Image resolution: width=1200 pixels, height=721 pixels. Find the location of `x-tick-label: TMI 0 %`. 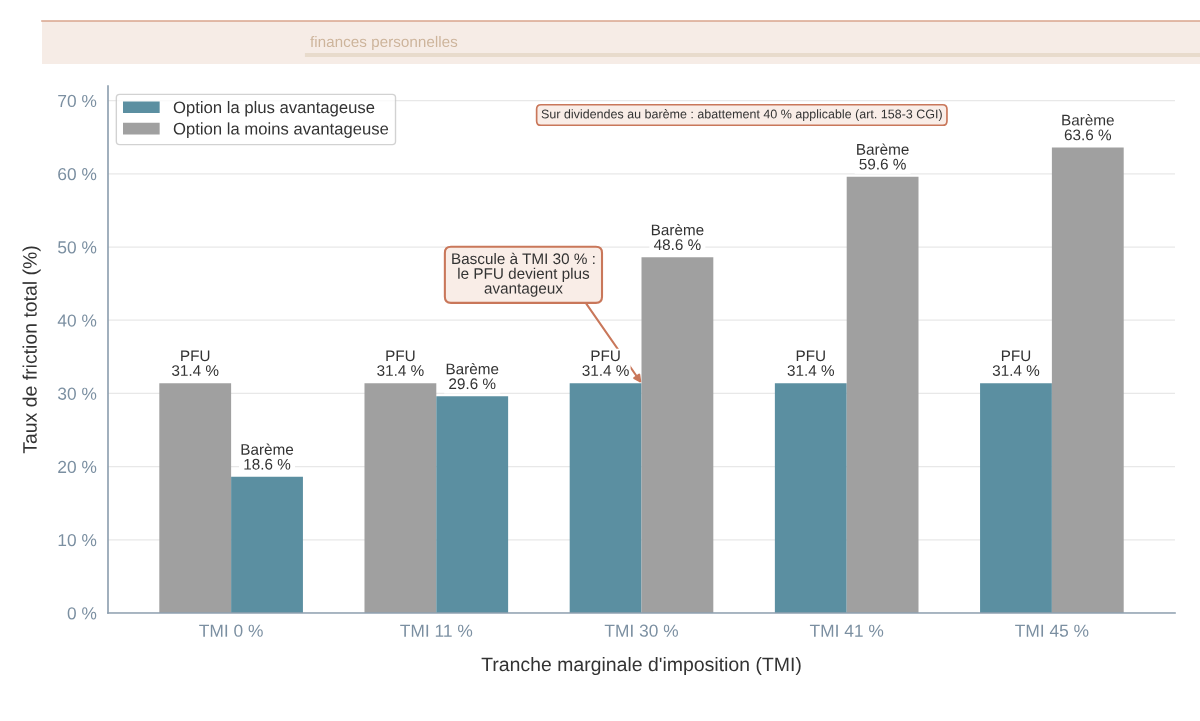

x-tick-label: TMI 0 % is located at coordinates (231, 630).